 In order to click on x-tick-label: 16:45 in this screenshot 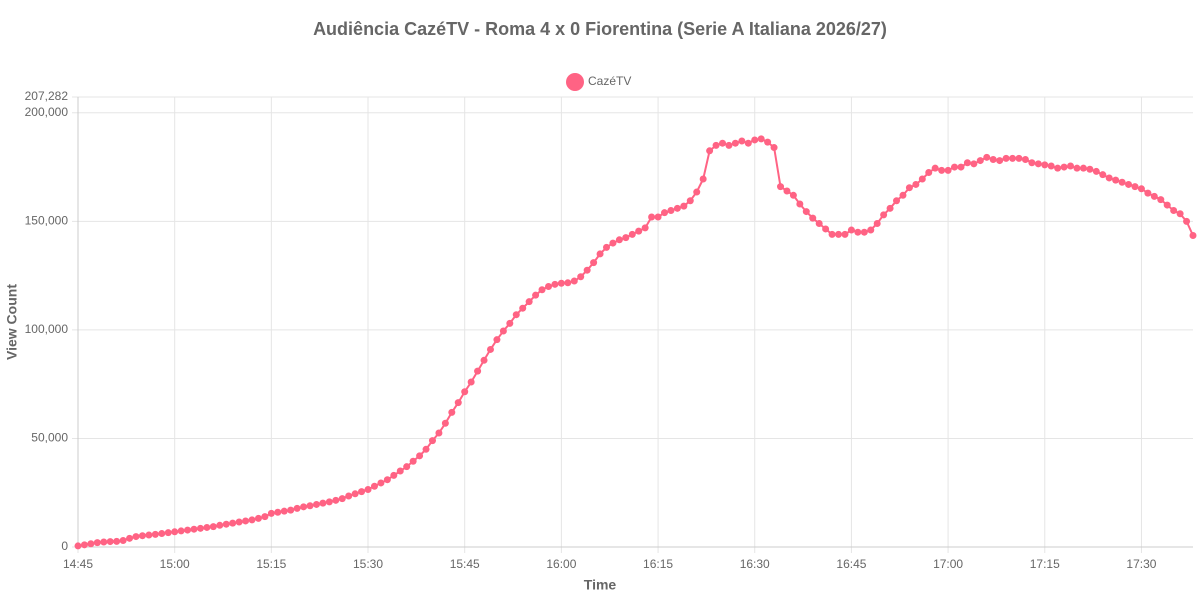, I will do `click(851, 564)`.